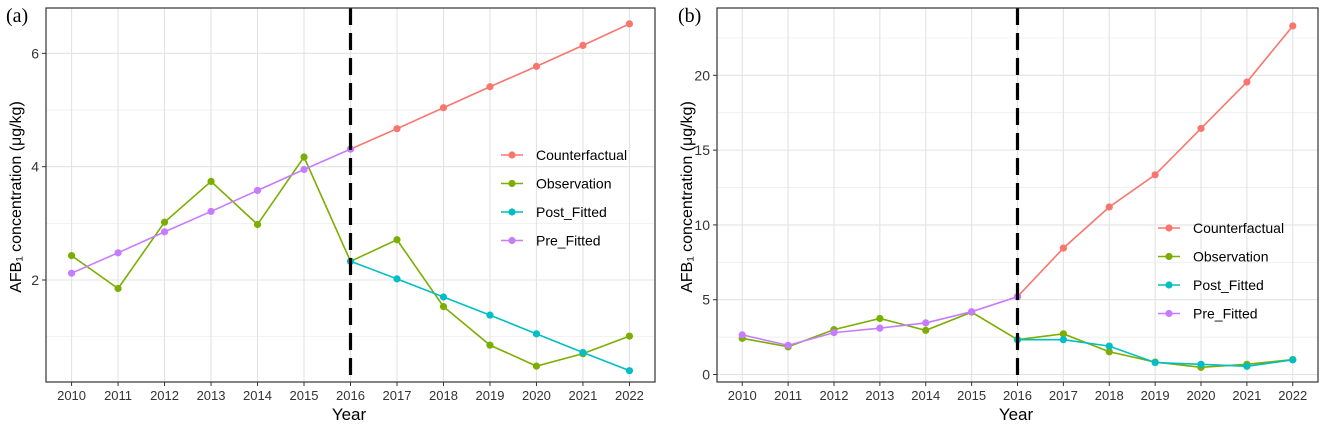  I want to click on panel-a-legend-marker-post-fitted, so click(512, 212).